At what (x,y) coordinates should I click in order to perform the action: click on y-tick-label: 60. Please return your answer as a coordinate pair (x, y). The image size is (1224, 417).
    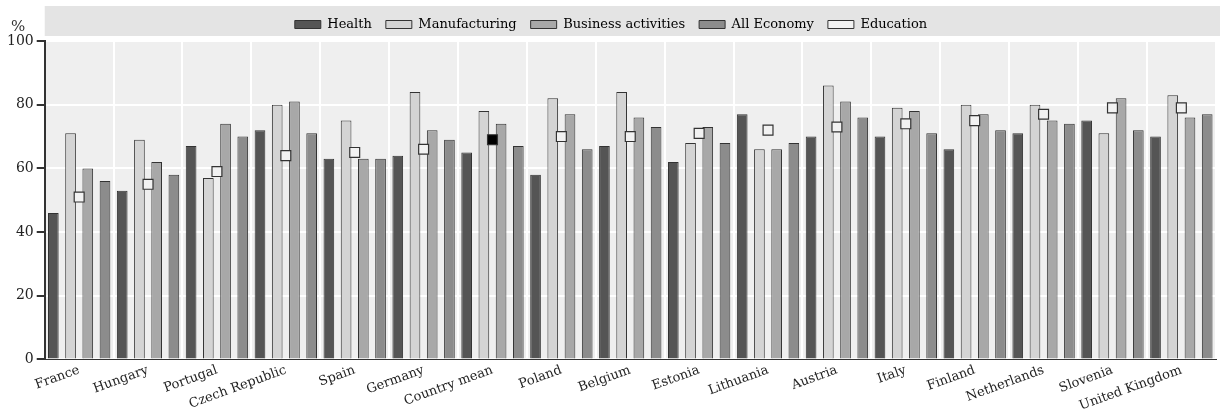
    Looking at the image, I should click on (24, 167).